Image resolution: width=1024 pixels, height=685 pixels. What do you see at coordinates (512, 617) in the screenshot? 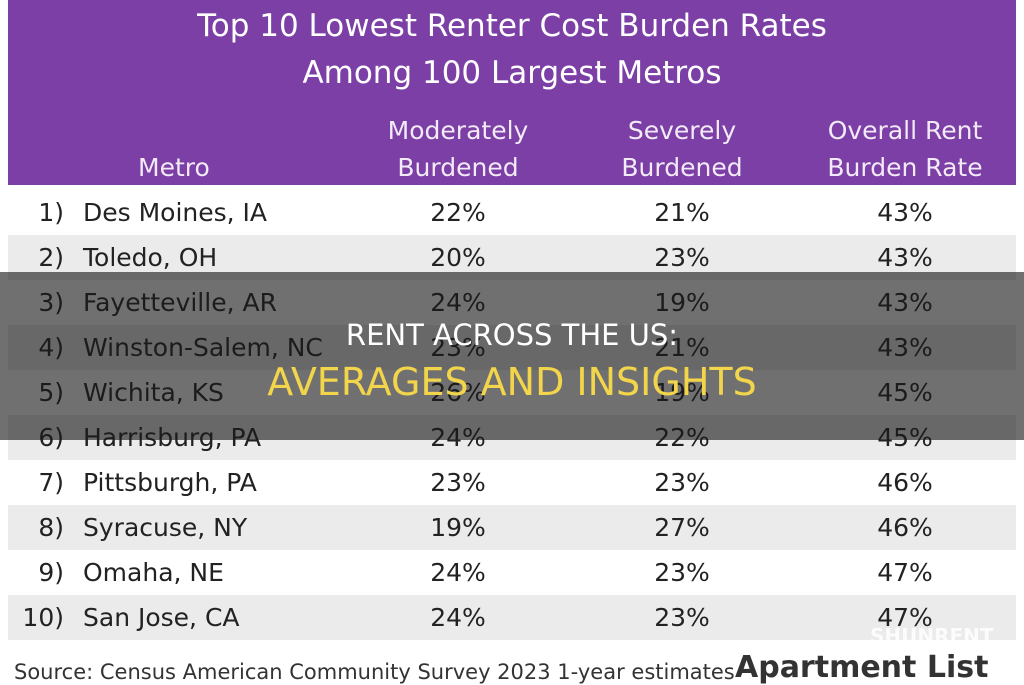
I see `table-row: 10) San Jose, CA 24% 23% 47%` at bounding box center [512, 617].